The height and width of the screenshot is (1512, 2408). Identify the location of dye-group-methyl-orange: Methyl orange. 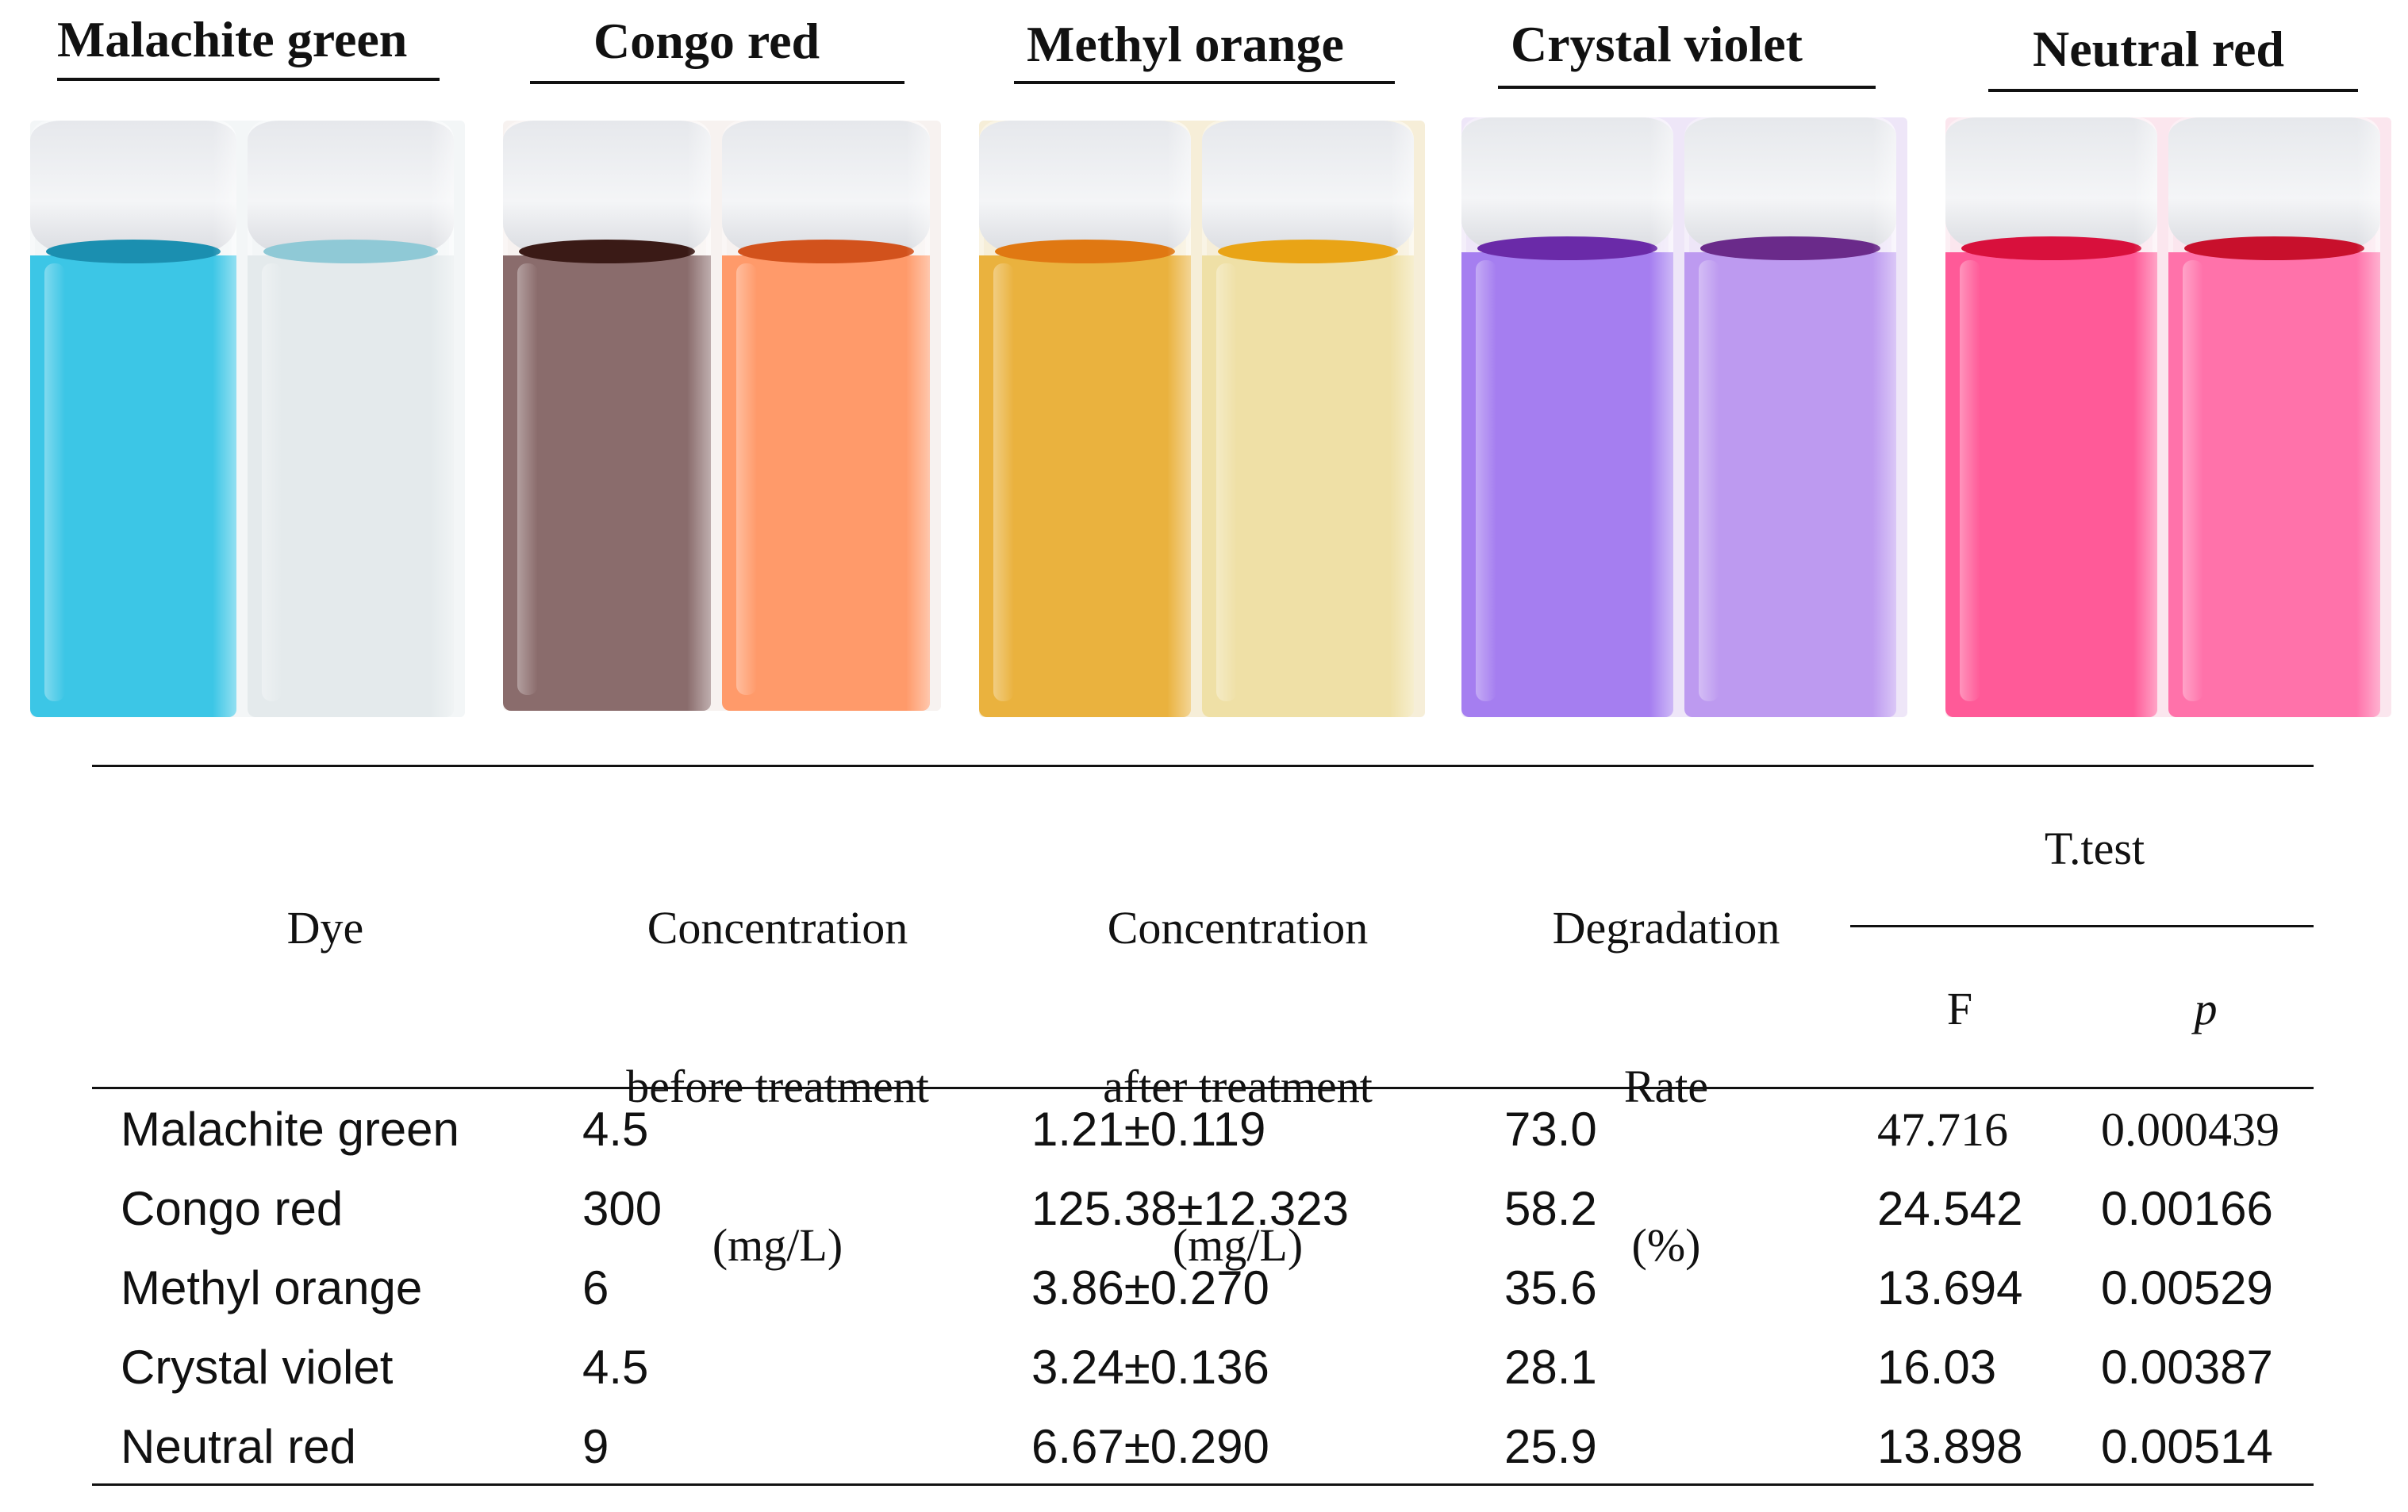
(1198, 361).